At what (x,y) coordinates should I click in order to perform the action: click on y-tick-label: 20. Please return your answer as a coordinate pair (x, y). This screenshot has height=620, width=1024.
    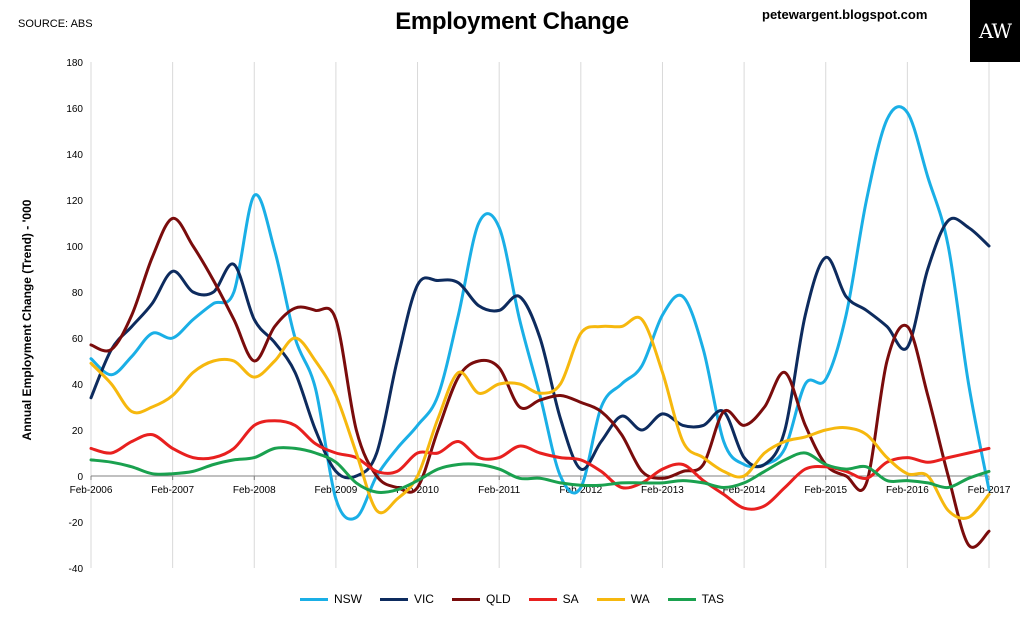
    Looking at the image, I should click on (78, 431).